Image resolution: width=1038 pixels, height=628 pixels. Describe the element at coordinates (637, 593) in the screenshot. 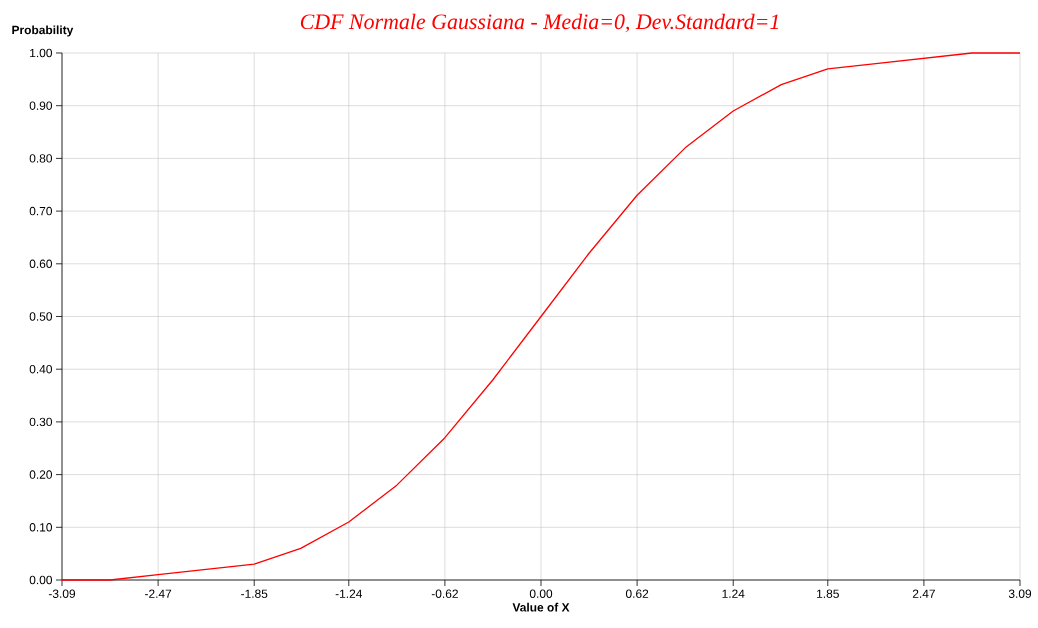

I see `x-tick-label: 0.62` at that location.